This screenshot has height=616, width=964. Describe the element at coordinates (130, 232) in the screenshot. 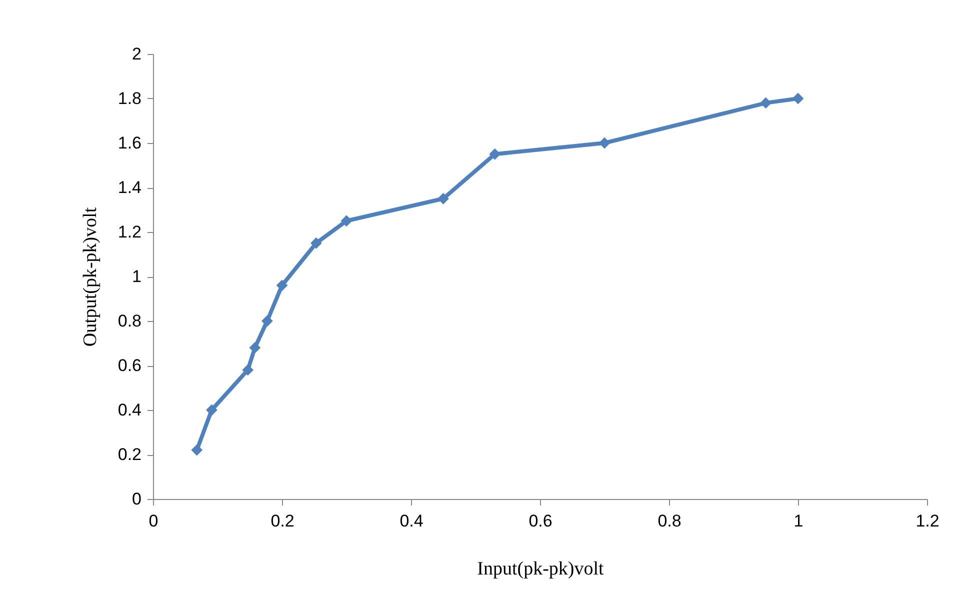

I see `y-tick-label: 1.2` at that location.